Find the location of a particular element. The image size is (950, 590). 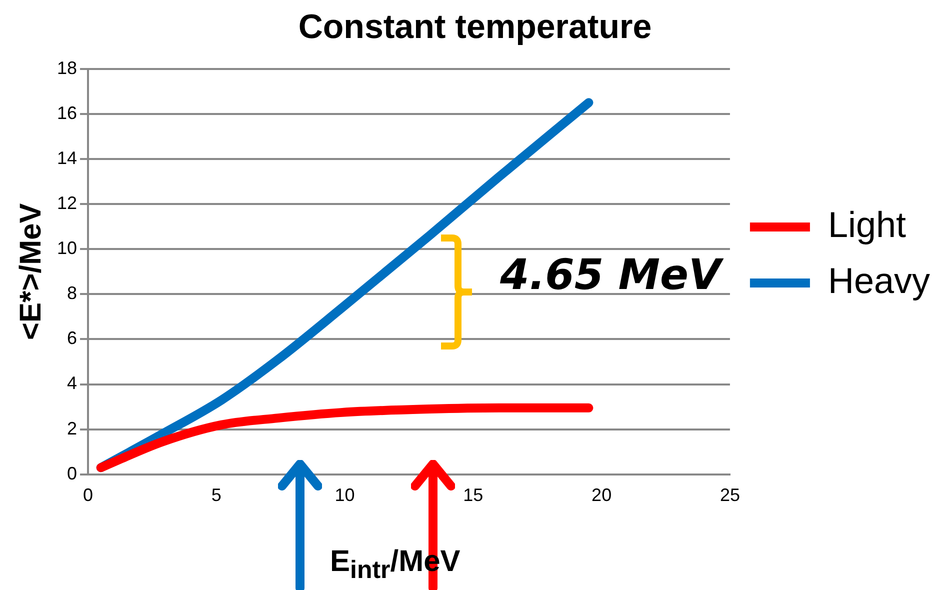

y-tick-label: 18 is located at coordinates (67, 68).